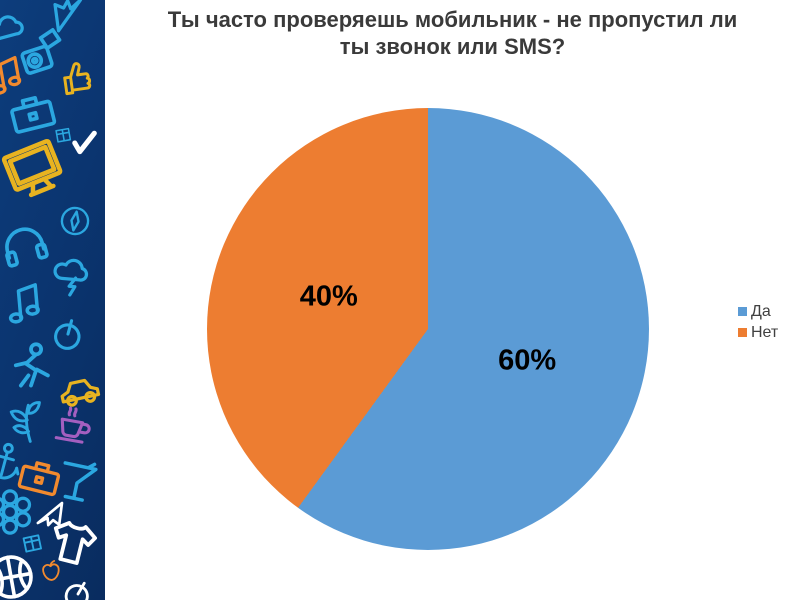 The image size is (800, 600). What do you see at coordinates (742, 332) in the screenshot?
I see `legend-swatch-net` at bounding box center [742, 332].